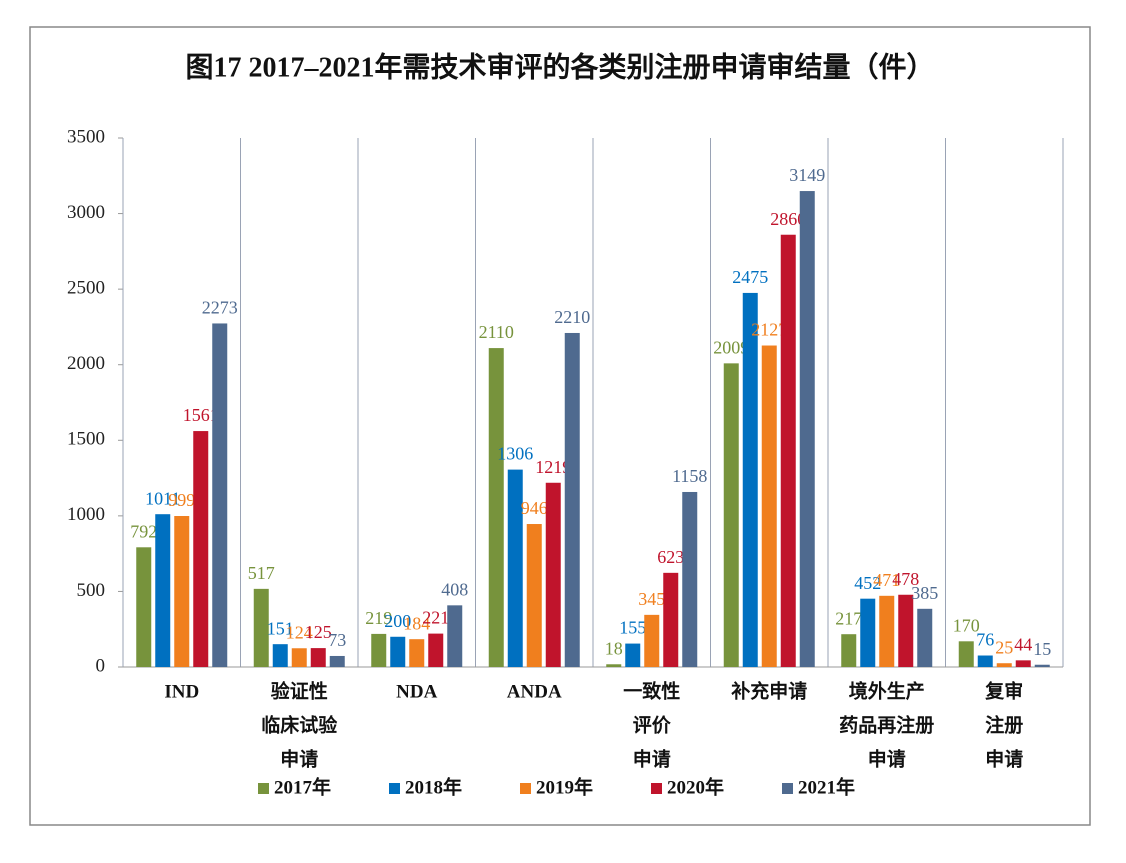 The width and height of the screenshot is (1126, 863). What do you see at coordinates (966, 625) in the screenshot?
I see `value-label: 170` at bounding box center [966, 625].